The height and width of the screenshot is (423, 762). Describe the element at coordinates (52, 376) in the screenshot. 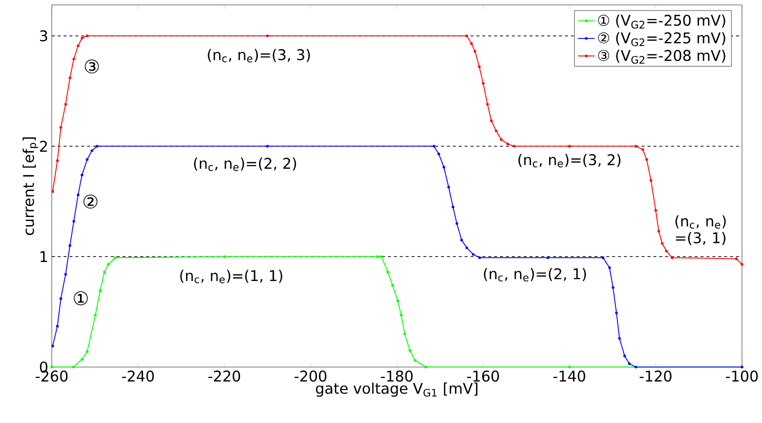

I see `x-tick-label: -260` at that location.